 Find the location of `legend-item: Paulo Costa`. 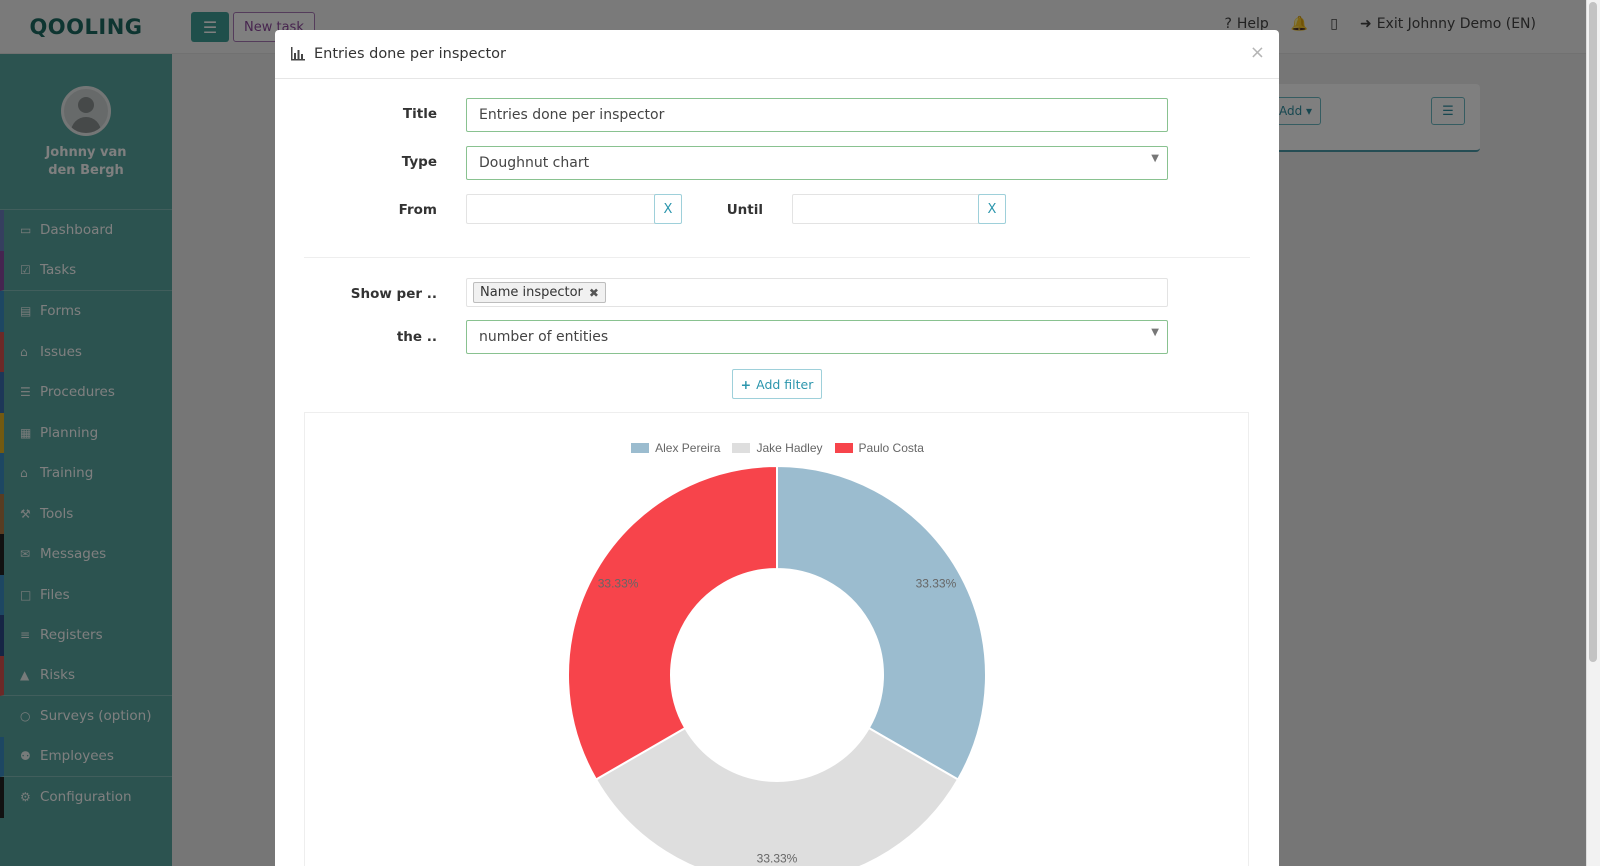

legend-item: Paulo Costa is located at coordinates (879, 448).